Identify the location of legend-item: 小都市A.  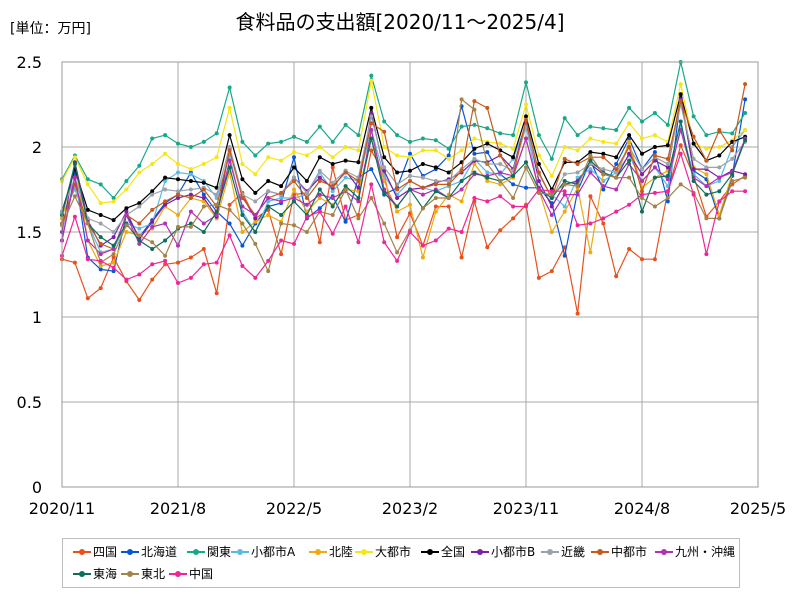
(263, 551).